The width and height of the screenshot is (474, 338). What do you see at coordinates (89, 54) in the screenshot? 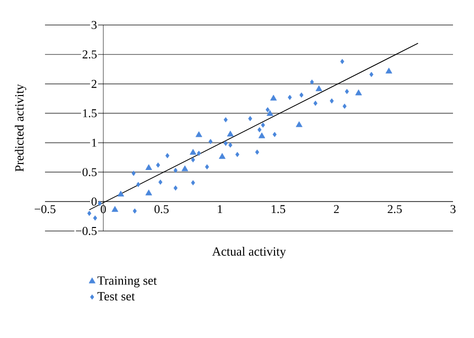
I see `y-tick-label: 2.5` at bounding box center [89, 54].